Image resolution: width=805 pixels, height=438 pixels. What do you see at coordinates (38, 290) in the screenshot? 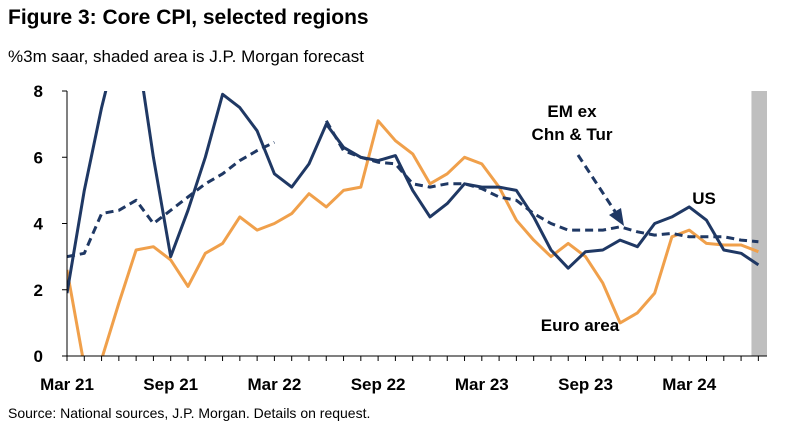
I see `y-tick-label: 2` at bounding box center [38, 290].